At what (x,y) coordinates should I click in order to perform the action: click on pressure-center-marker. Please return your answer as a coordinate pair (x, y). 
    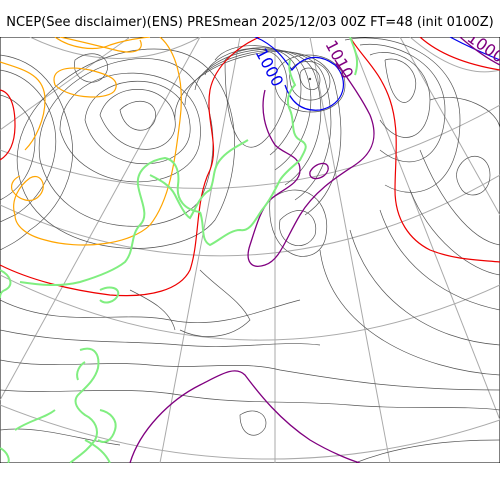
    Looking at the image, I should click on (310, 79).